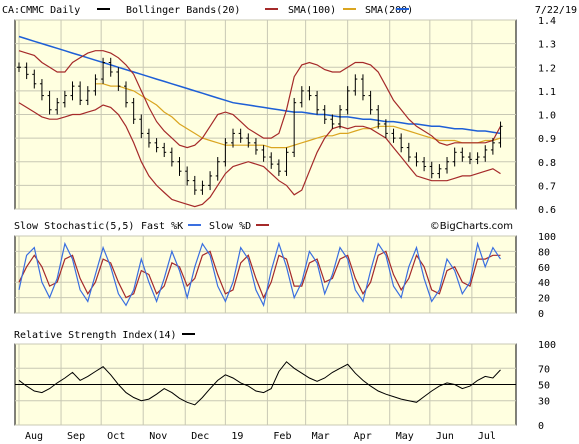 The width and height of the screenshot is (579, 444). I want to click on stochastic-y-tick-label: 40, so click(544, 283).